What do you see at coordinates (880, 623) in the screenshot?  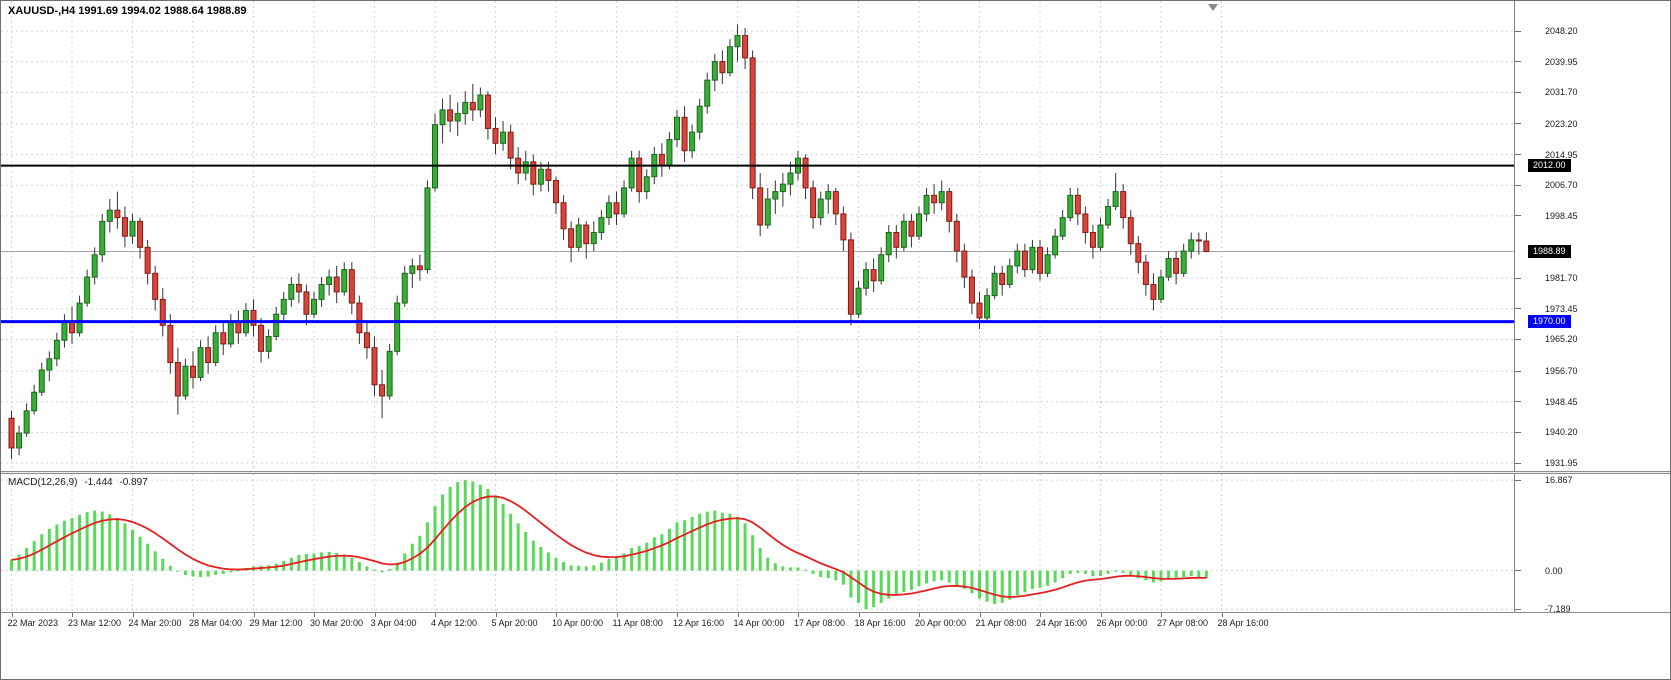 I see `time-axis-label: 18 Apr 16:00` at bounding box center [880, 623].